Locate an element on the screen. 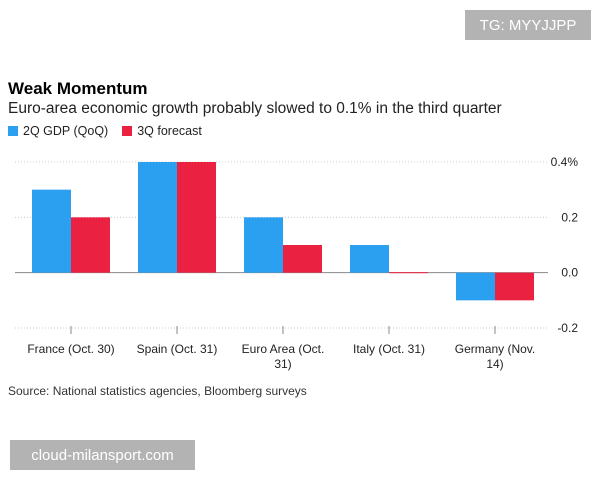 The height and width of the screenshot is (480, 600). legend-label-2q-gdp: 2Q GDP (QoQ) is located at coordinates (66, 131).